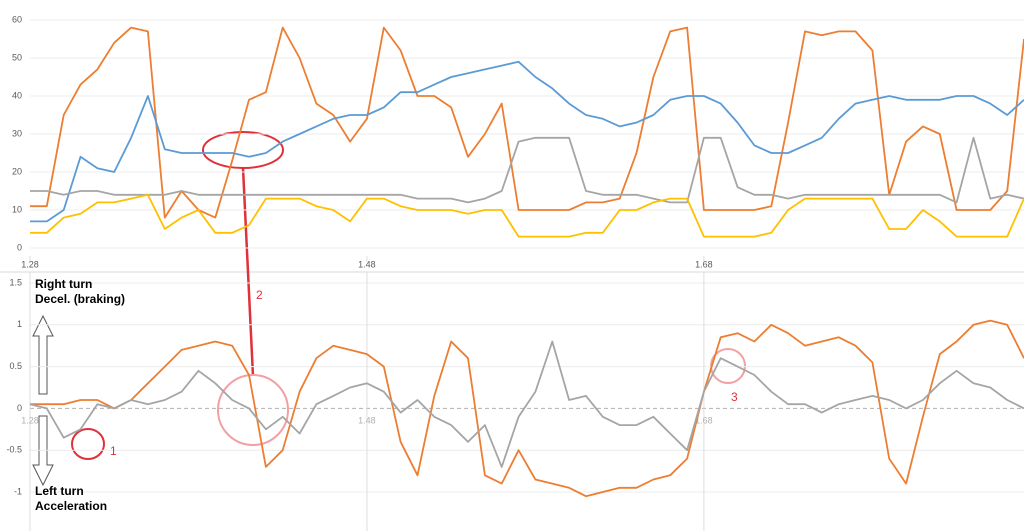 The width and height of the screenshot is (1024, 531). What do you see at coordinates (17, 133) in the screenshot?
I see `y-tick-label: 30` at bounding box center [17, 133].